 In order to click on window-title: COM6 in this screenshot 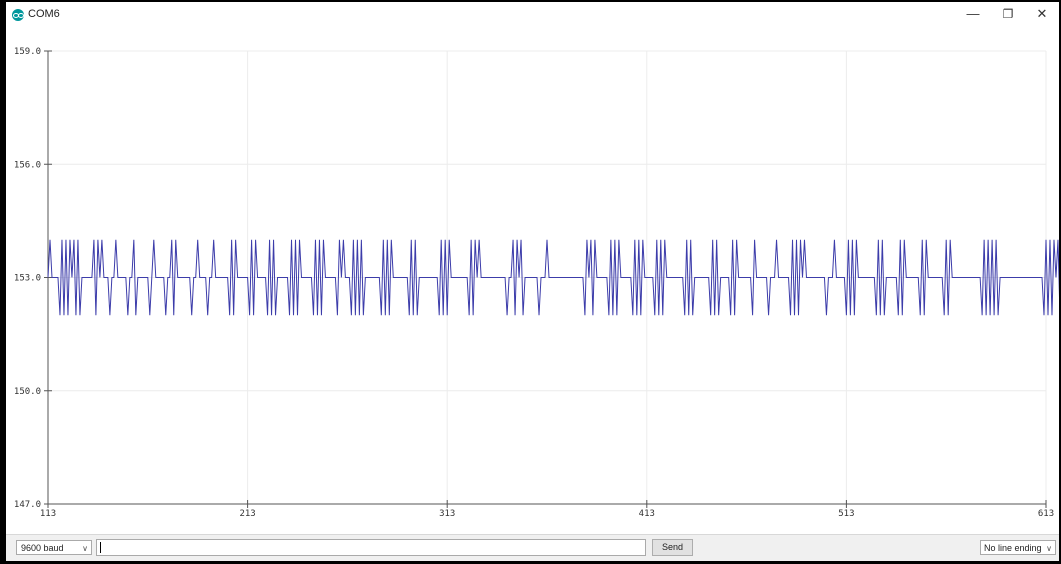, I will do `click(44, 14)`.